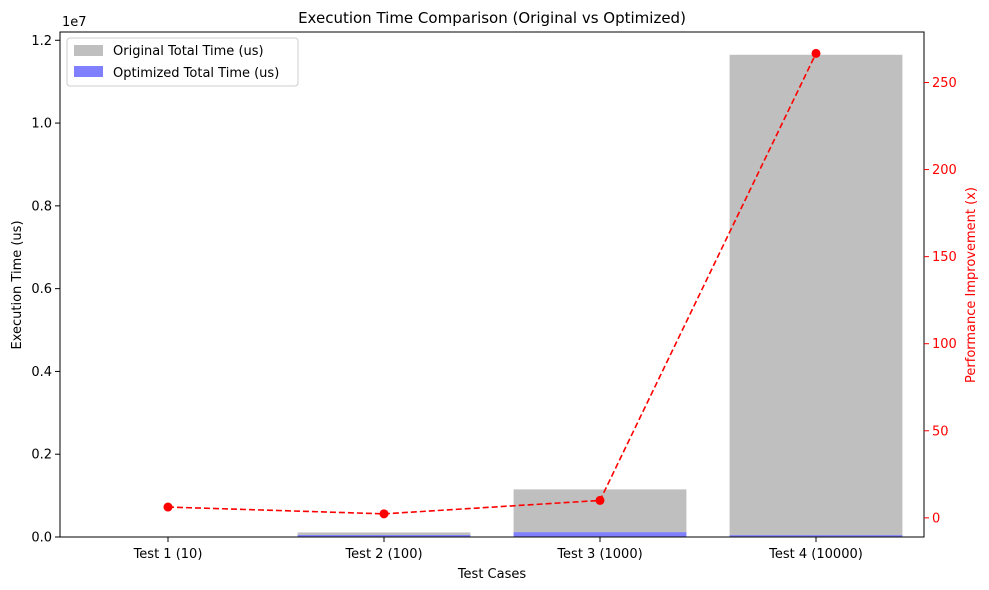 The width and height of the screenshot is (989, 590). What do you see at coordinates (41, 124) in the screenshot?
I see `y-tick-label: 1.0` at bounding box center [41, 124].